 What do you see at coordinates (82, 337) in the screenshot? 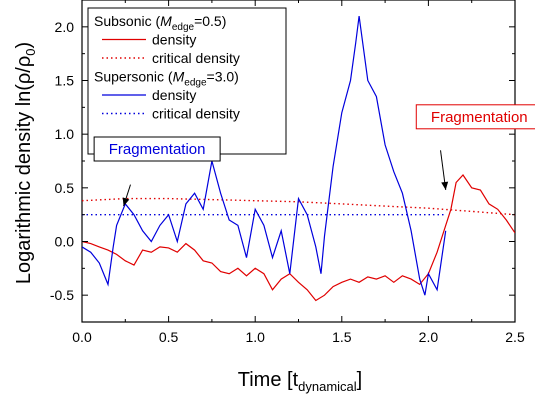
I see `x-tick-label: 0.0` at bounding box center [82, 337].